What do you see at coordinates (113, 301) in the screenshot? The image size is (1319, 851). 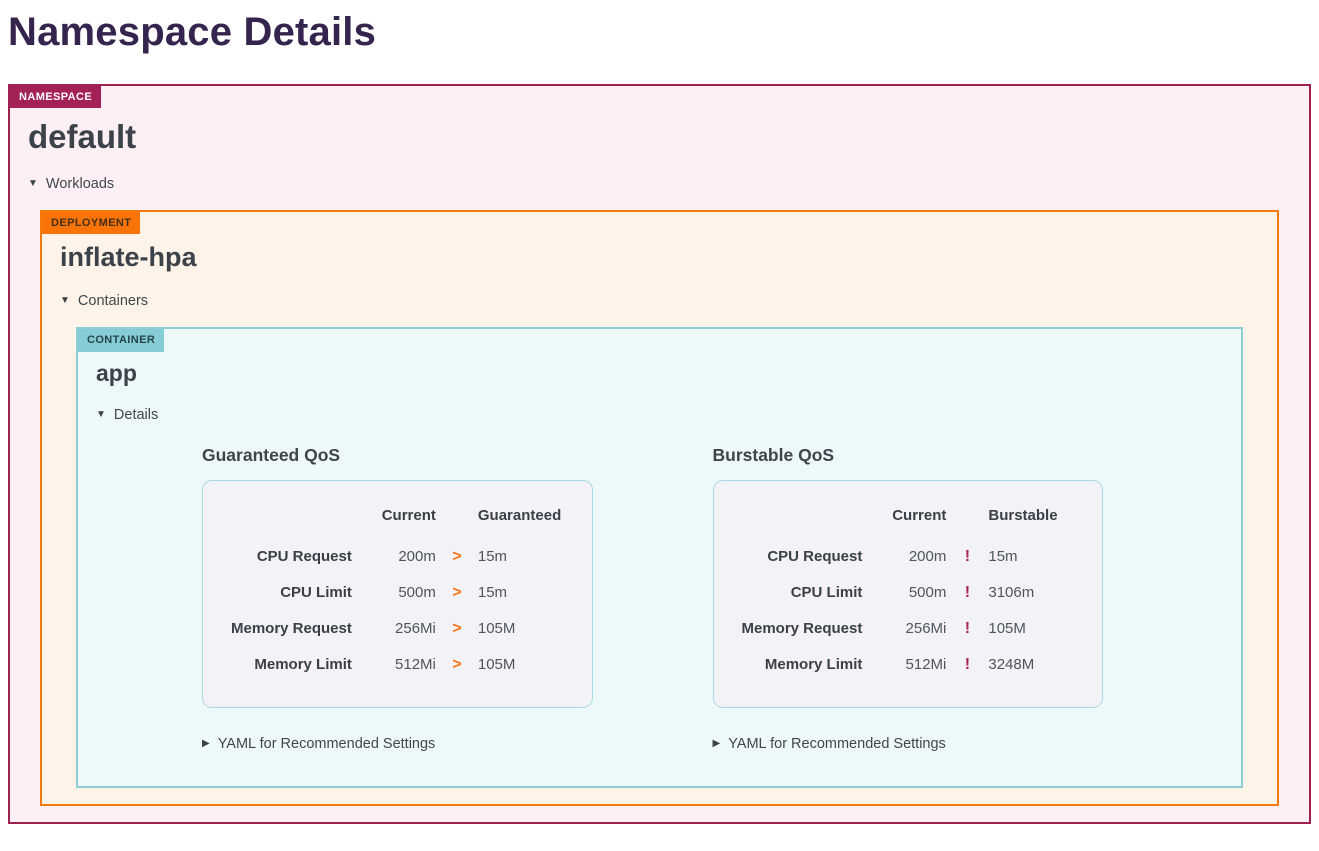 I see `containers-toggle-label: Containers` at bounding box center [113, 301].